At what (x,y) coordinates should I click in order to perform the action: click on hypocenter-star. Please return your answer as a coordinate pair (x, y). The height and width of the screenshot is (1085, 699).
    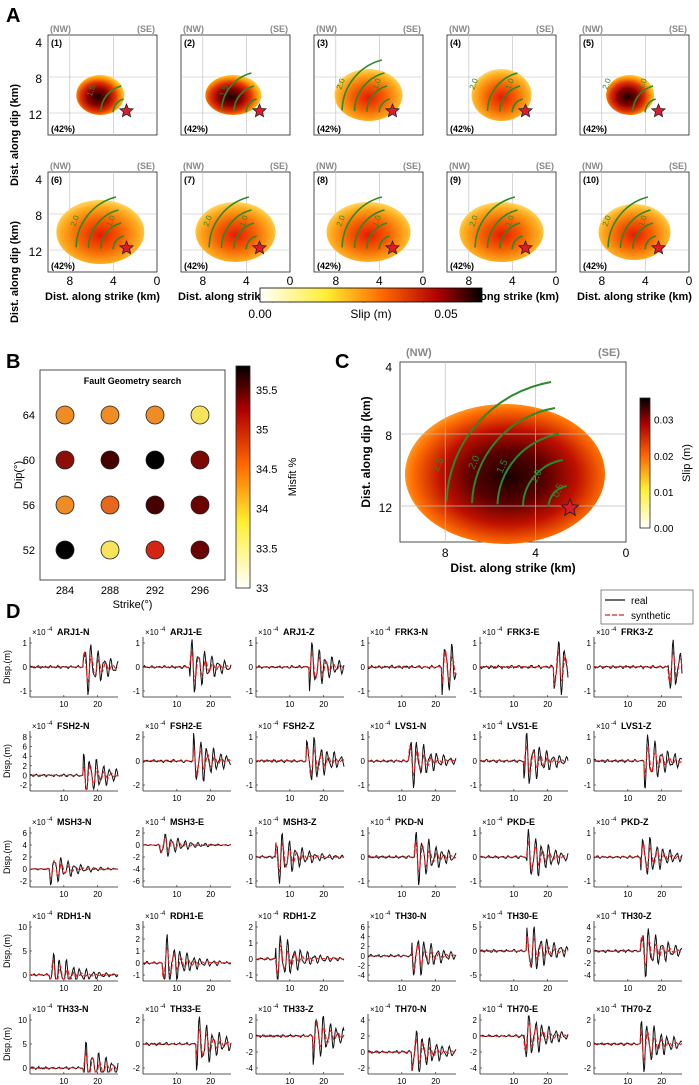
    Looking at the image, I should click on (525, 110).